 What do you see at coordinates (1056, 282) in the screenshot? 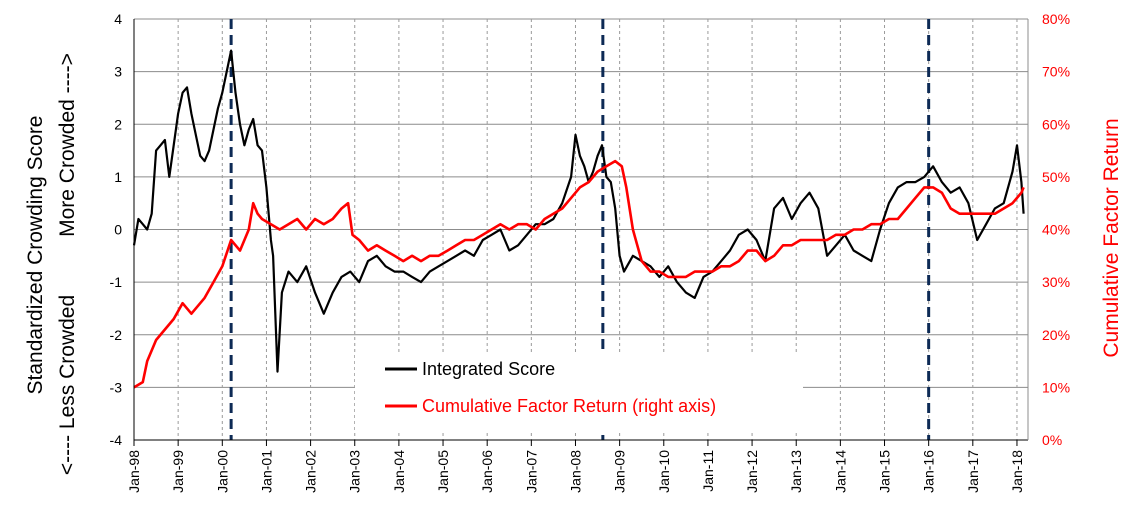
I see `right-tick-label: 30%` at bounding box center [1056, 282].